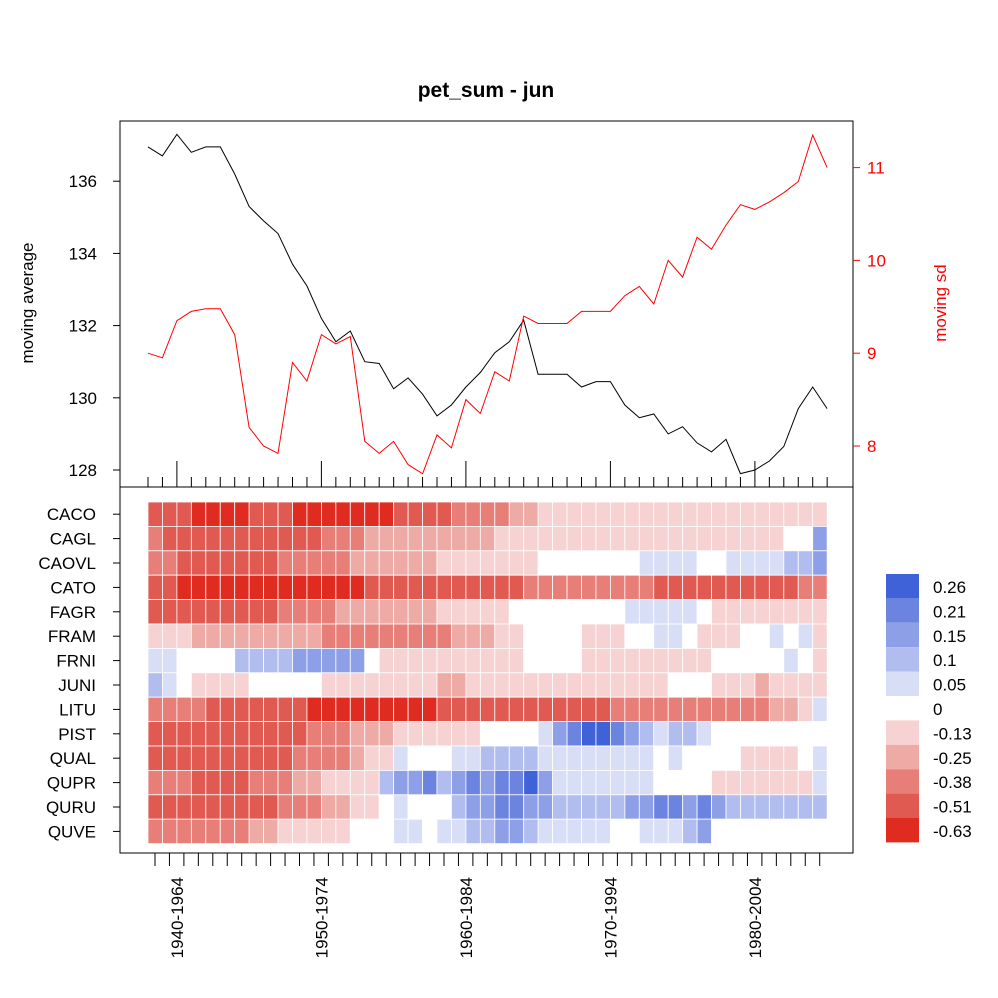 This screenshot has width=998, height=998. What do you see at coordinates (486, 90) in the screenshot?
I see `chart-title: pet_sum - jun` at bounding box center [486, 90].